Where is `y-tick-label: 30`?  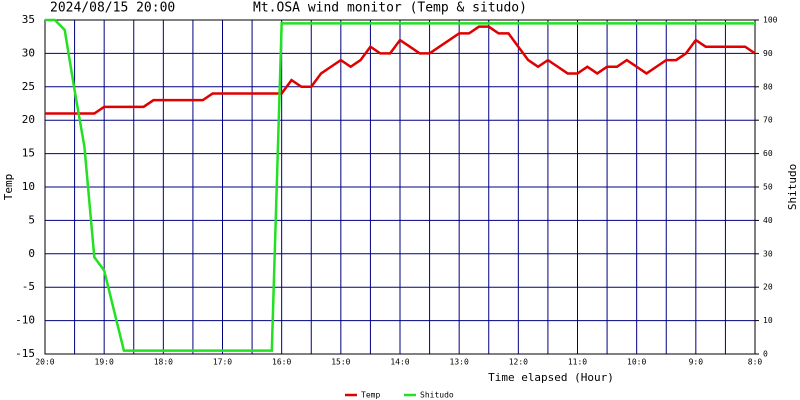 y-tick-label: 30 is located at coordinates (28, 52).